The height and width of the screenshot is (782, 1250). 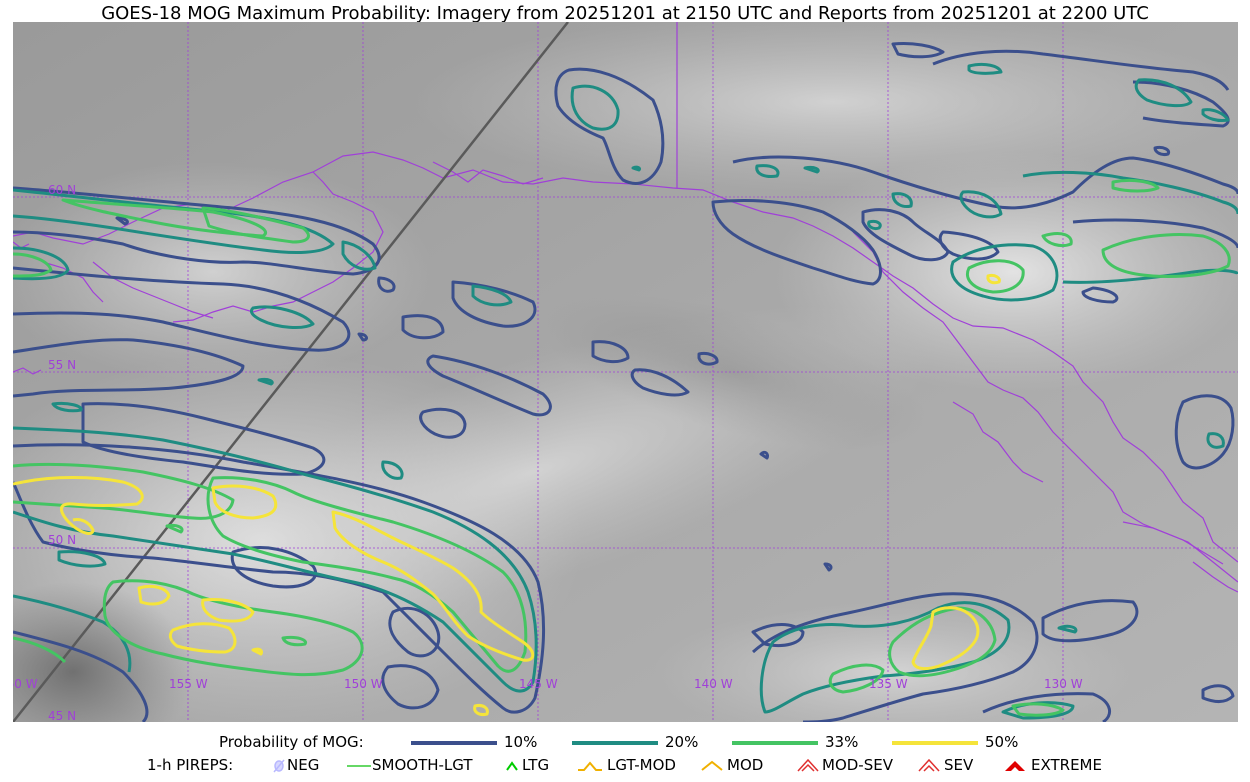 What do you see at coordinates (590, 766) in the screenshot?
I see `lgt-mod-pirep-icon` at bounding box center [590, 766].